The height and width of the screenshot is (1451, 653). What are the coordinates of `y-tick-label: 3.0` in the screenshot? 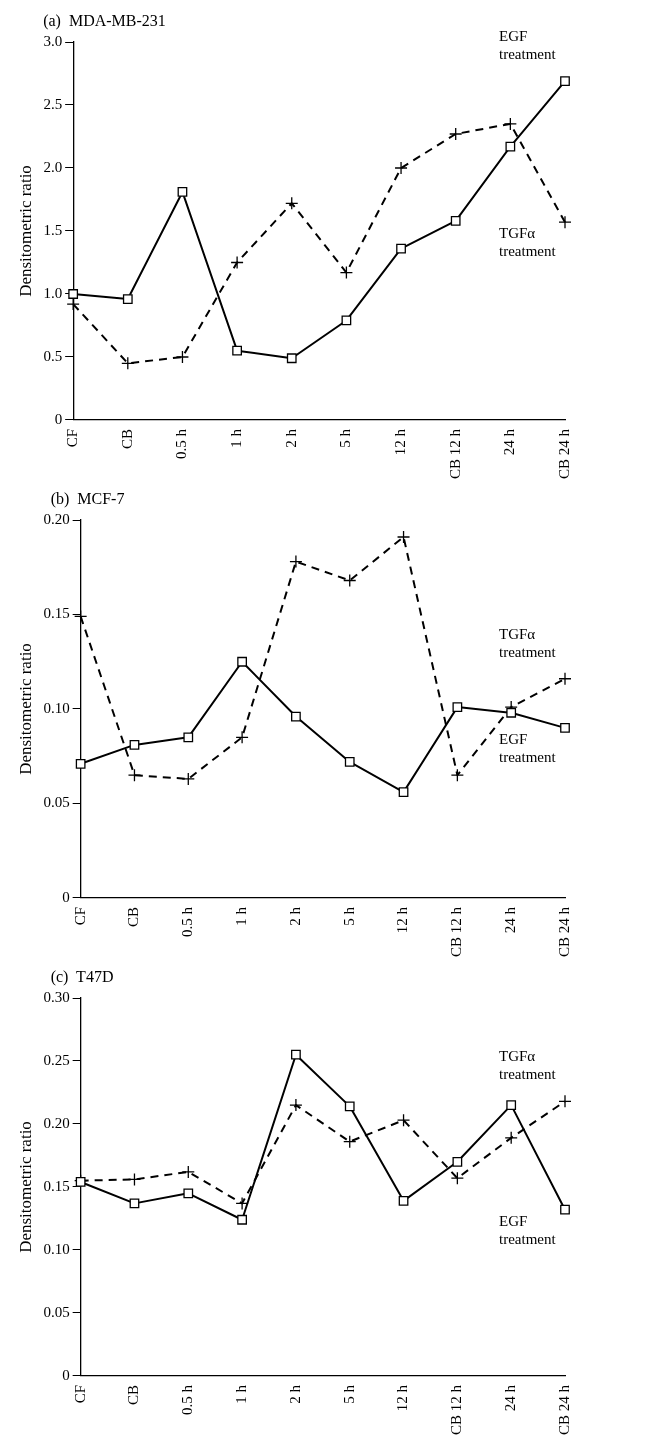 It's located at (53, 40).